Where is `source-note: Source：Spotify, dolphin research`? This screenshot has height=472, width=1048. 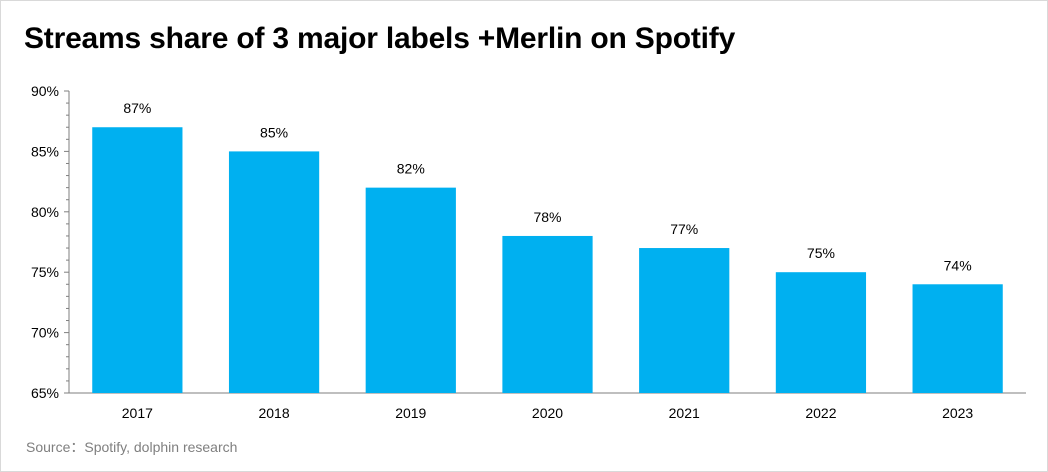
source-note: Source：Spotify, dolphin research is located at coordinates (132, 447).